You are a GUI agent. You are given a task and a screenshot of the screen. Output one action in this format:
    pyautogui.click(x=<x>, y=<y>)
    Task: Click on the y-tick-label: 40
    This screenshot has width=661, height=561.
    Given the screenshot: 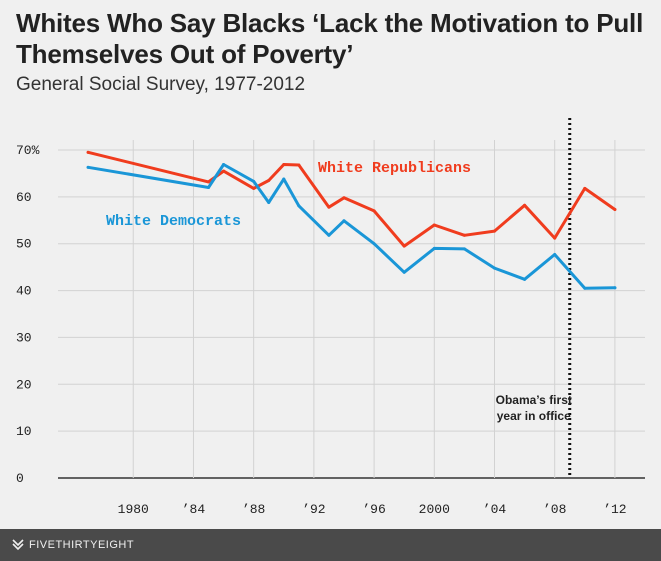 What is the action you would take?
    pyautogui.click(x=24, y=291)
    